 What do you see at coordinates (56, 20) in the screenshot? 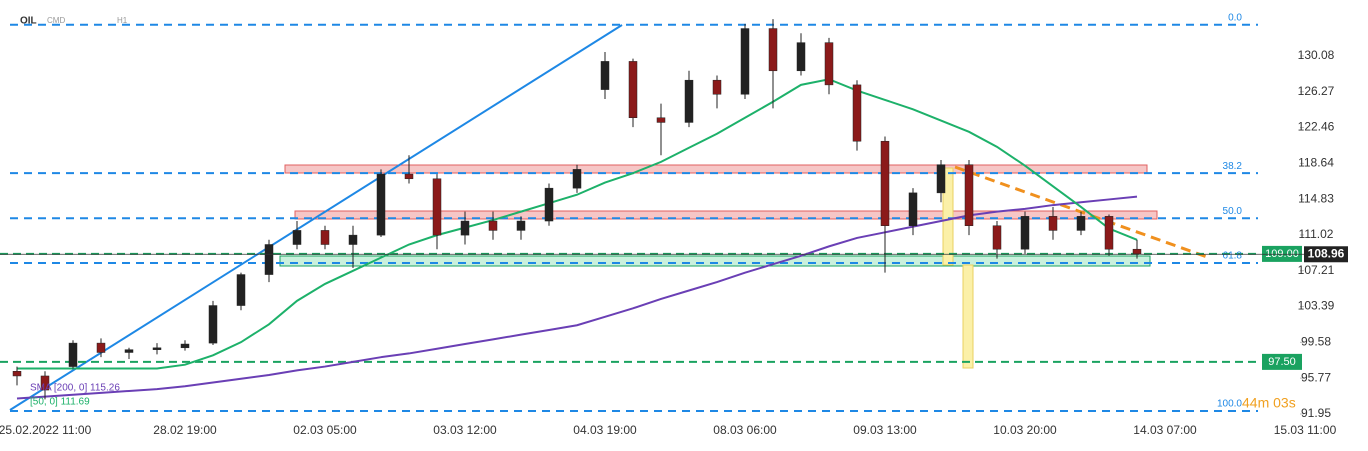
I see `market: CMD` at bounding box center [56, 20].